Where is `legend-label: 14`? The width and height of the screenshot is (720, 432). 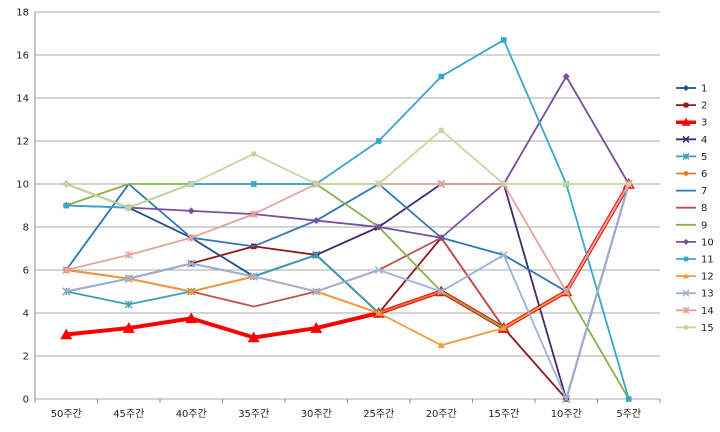 legend-label: 14 is located at coordinates (707, 311).